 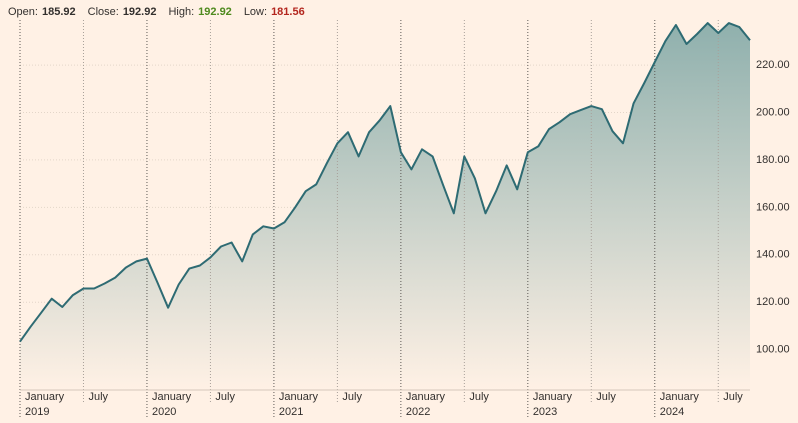 What do you see at coordinates (773, 112) in the screenshot?
I see `y-tick-label: 200.00` at bounding box center [773, 112].